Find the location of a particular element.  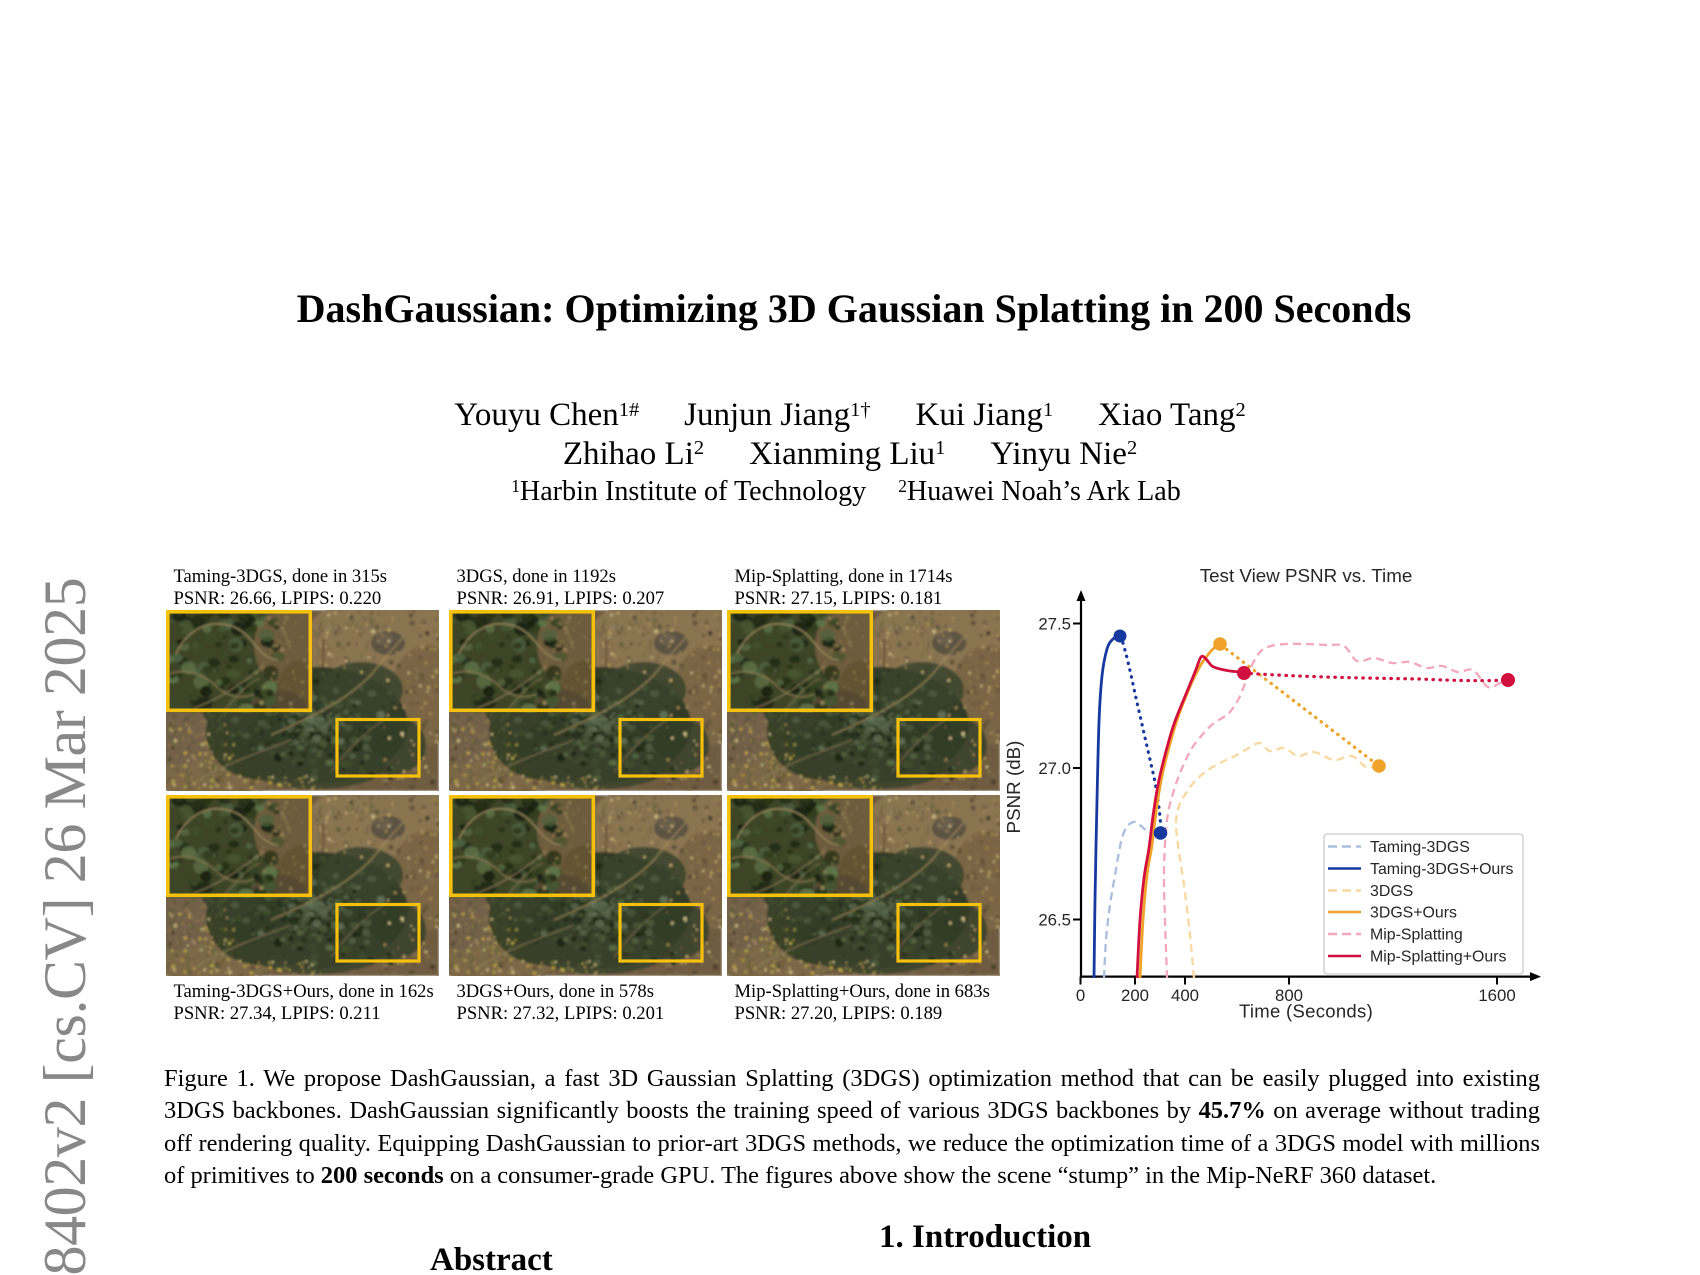

svg-text: 3DGS is located at coordinates (1391, 891).